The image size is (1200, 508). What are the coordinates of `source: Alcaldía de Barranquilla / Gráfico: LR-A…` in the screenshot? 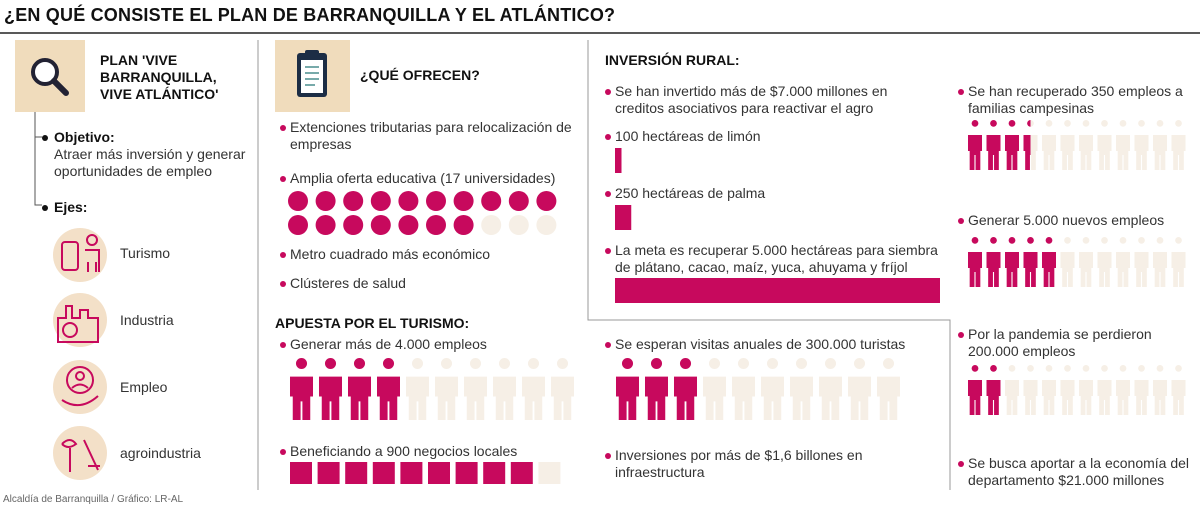 It's located at (93, 499).